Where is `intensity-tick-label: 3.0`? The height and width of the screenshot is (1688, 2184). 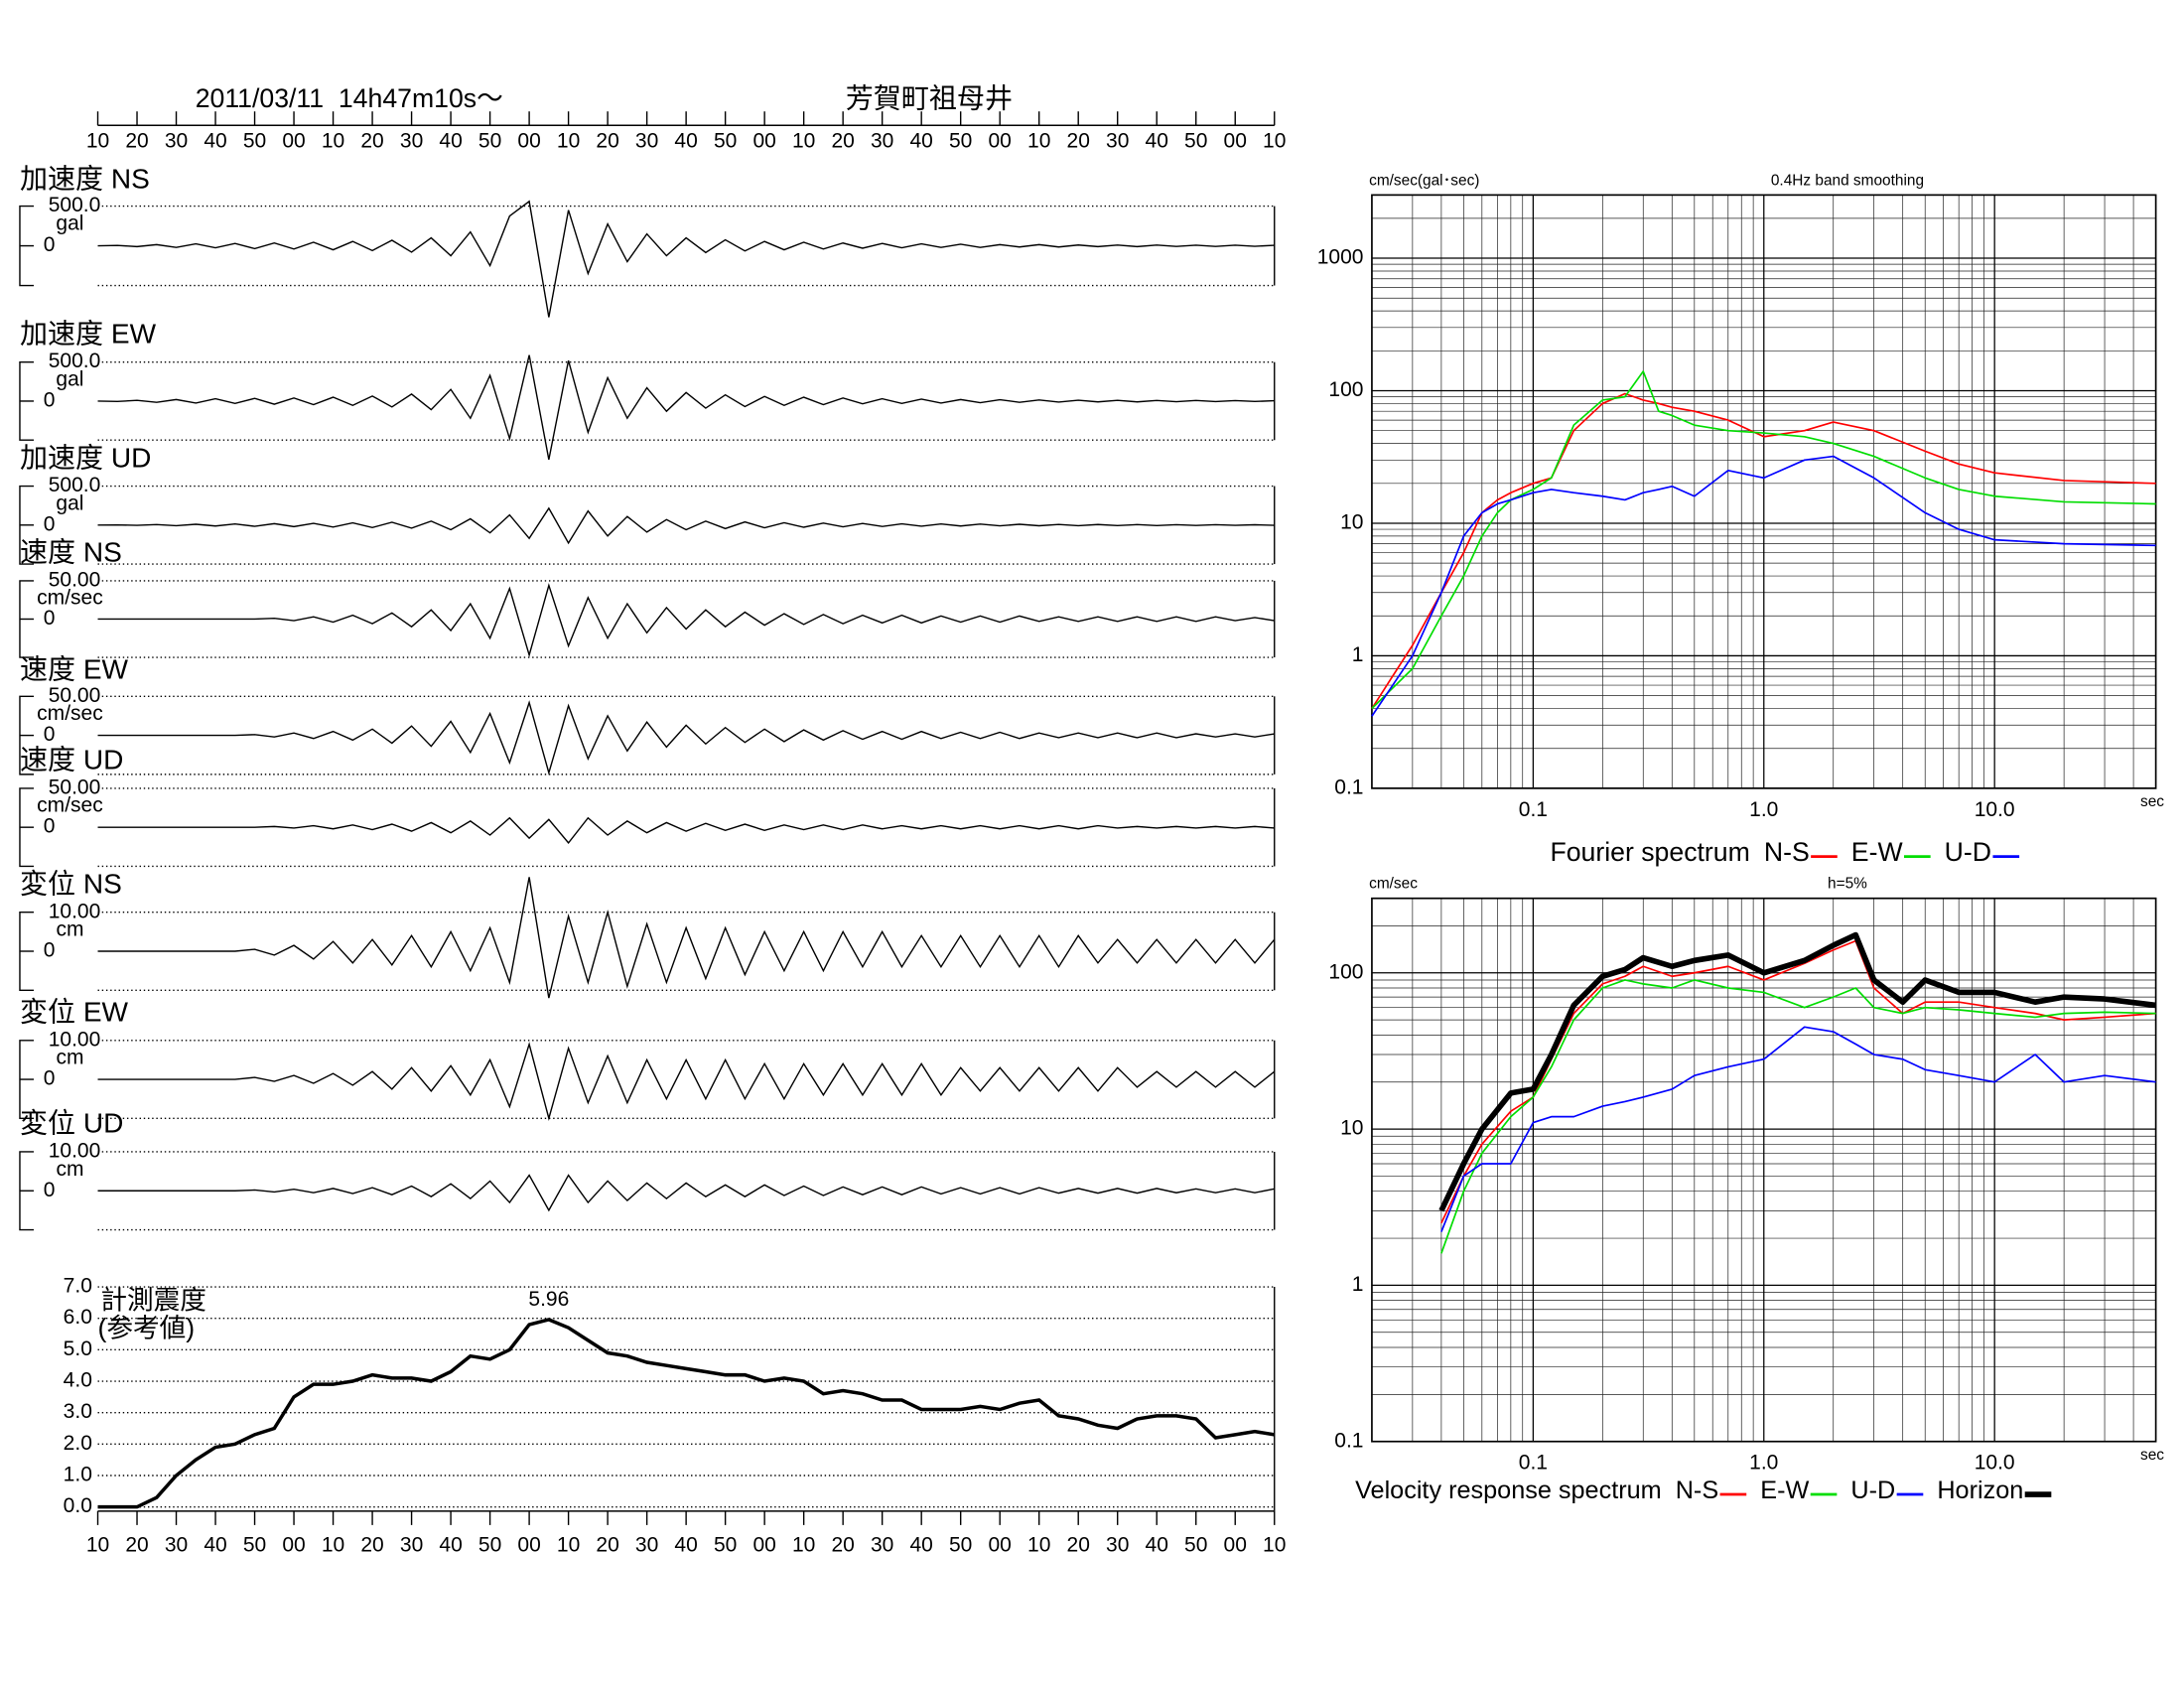
intensity-tick-label: 3.0 is located at coordinates (78, 1411).